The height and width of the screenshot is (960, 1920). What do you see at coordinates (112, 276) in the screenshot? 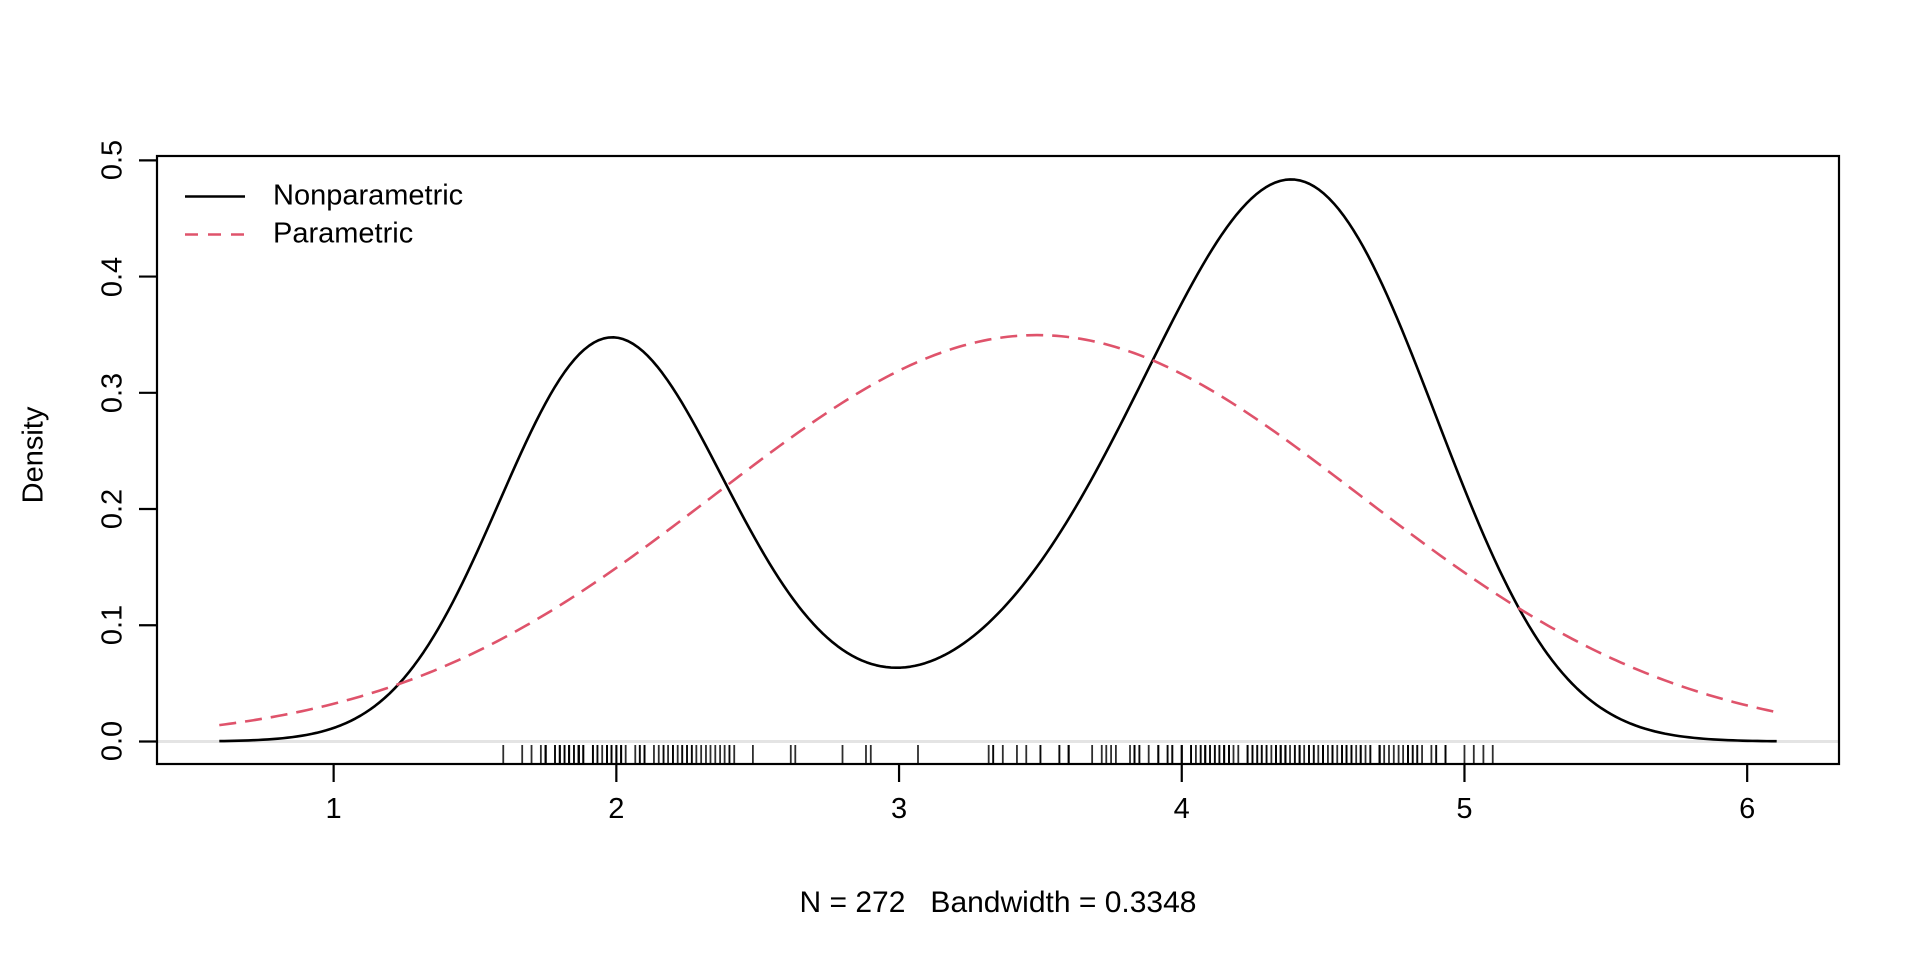
I see `y-axis-tick-label: 0.4` at bounding box center [112, 276].